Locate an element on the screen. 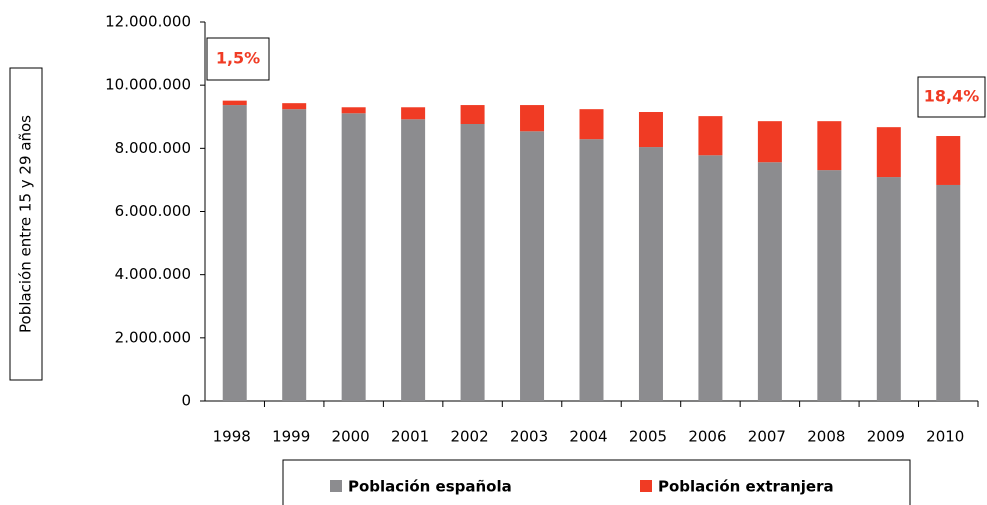 The image size is (987, 505). x-tick-label: 2005 is located at coordinates (648, 437).